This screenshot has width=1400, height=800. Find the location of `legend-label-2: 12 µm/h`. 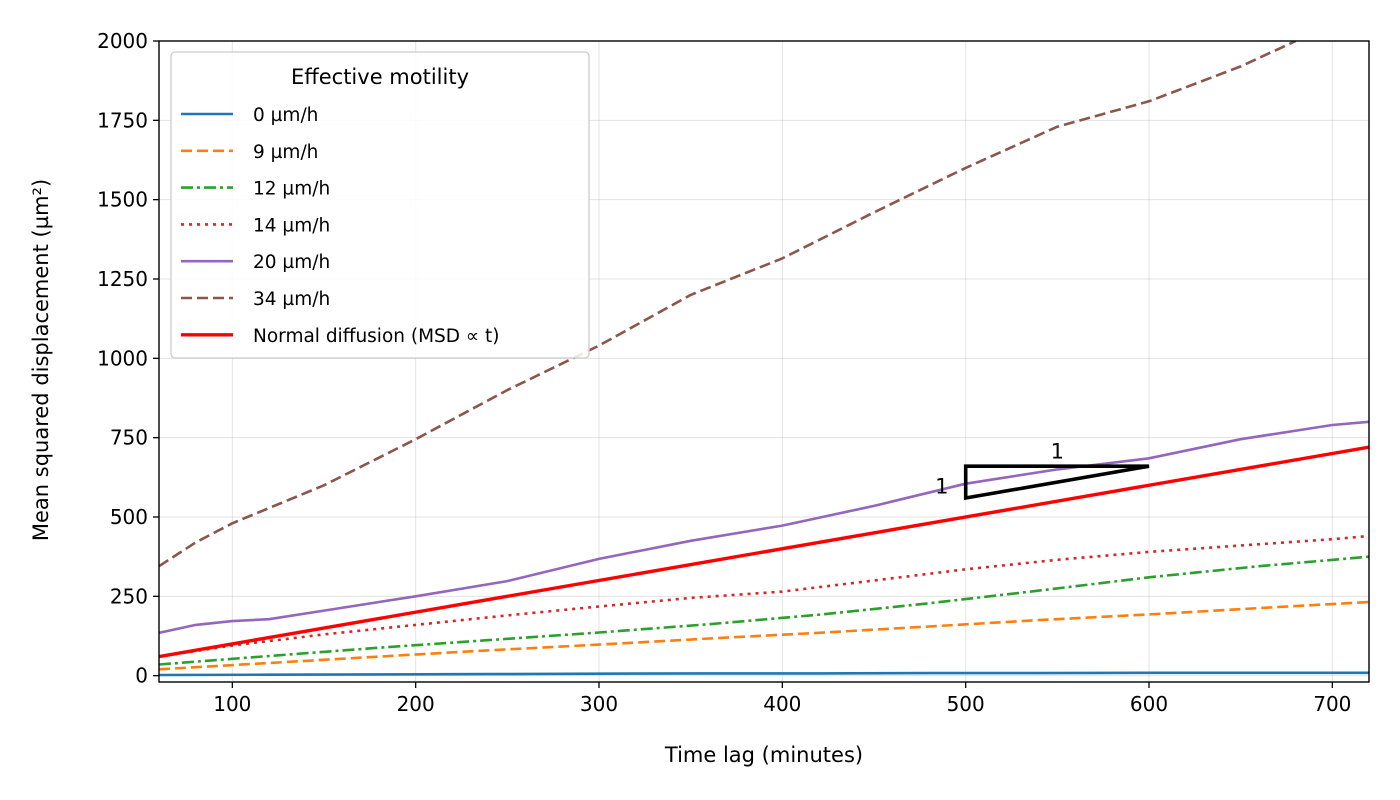

legend-label-2: 12 µm/h is located at coordinates (291, 189).